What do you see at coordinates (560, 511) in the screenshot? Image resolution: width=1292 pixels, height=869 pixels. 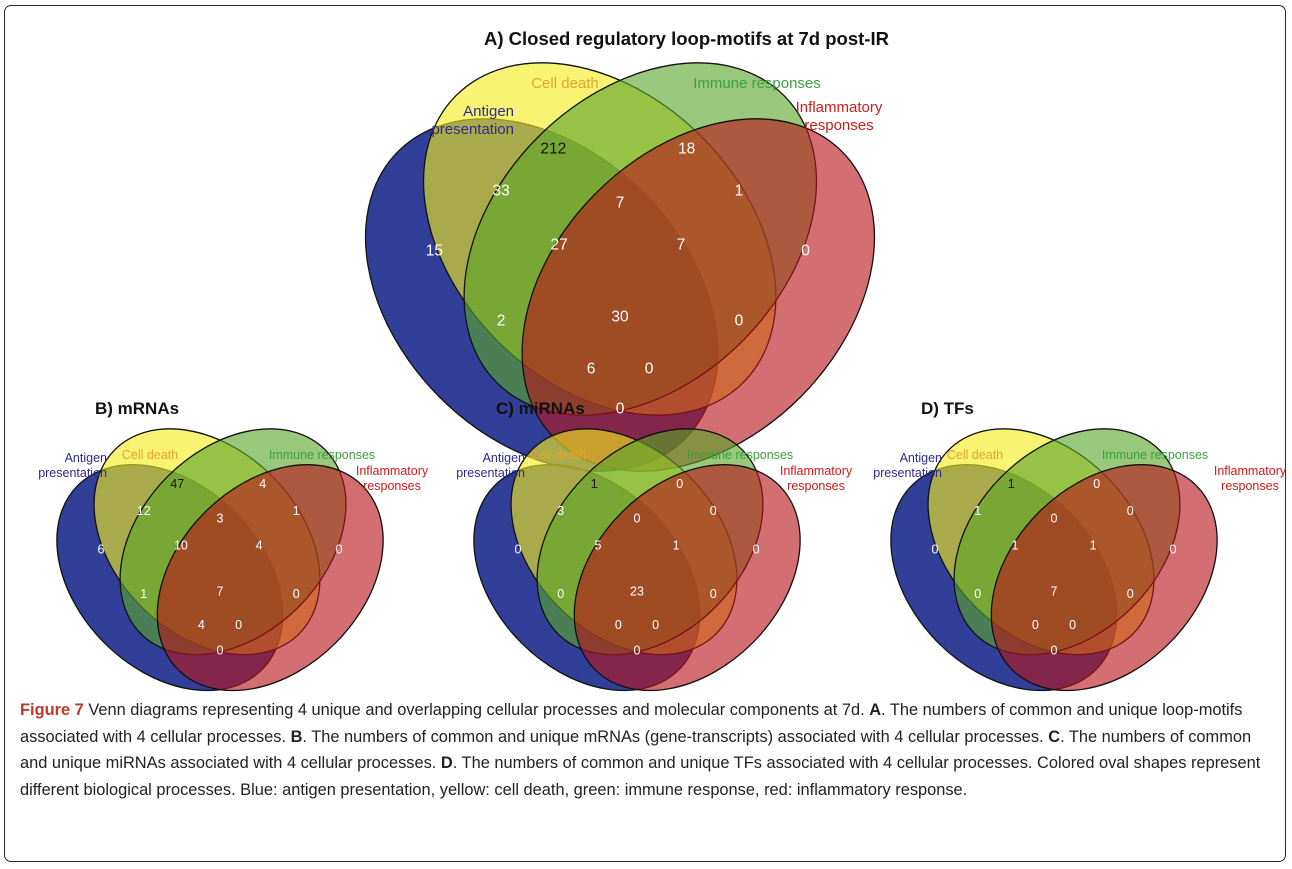 I see `region-value-ac: 3` at bounding box center [560, 511].